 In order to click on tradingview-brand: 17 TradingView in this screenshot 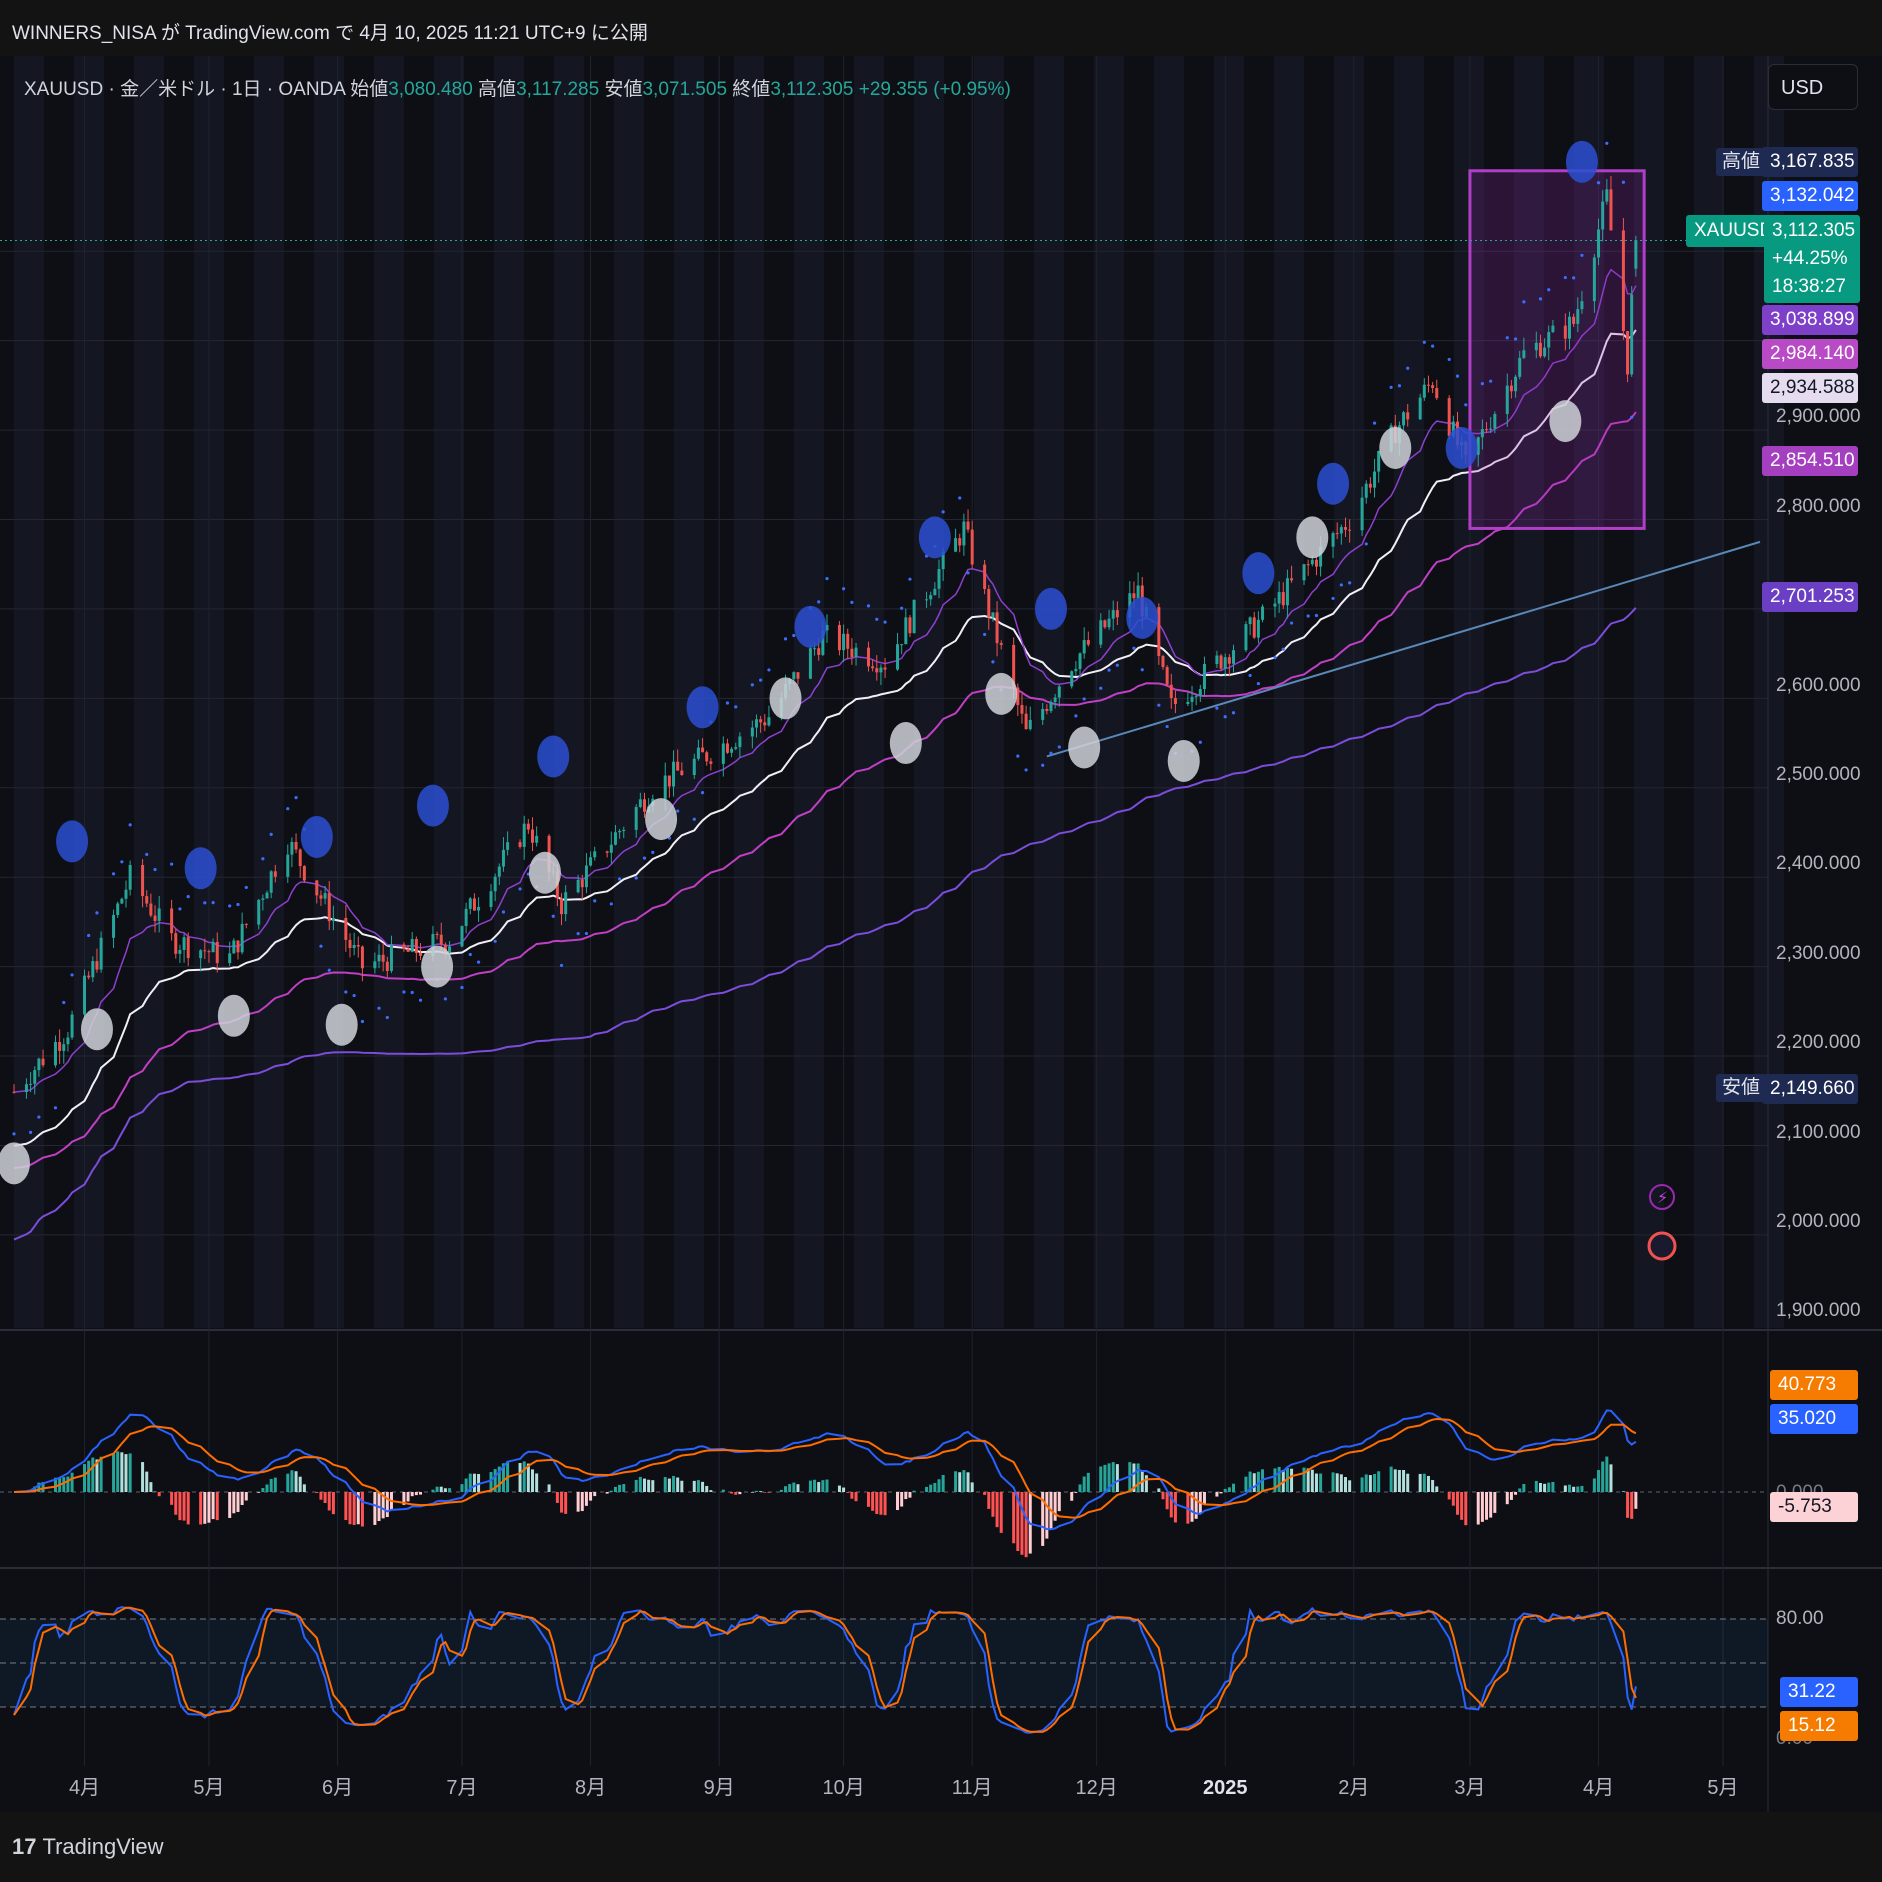, I will do `click(88, 1847)`.